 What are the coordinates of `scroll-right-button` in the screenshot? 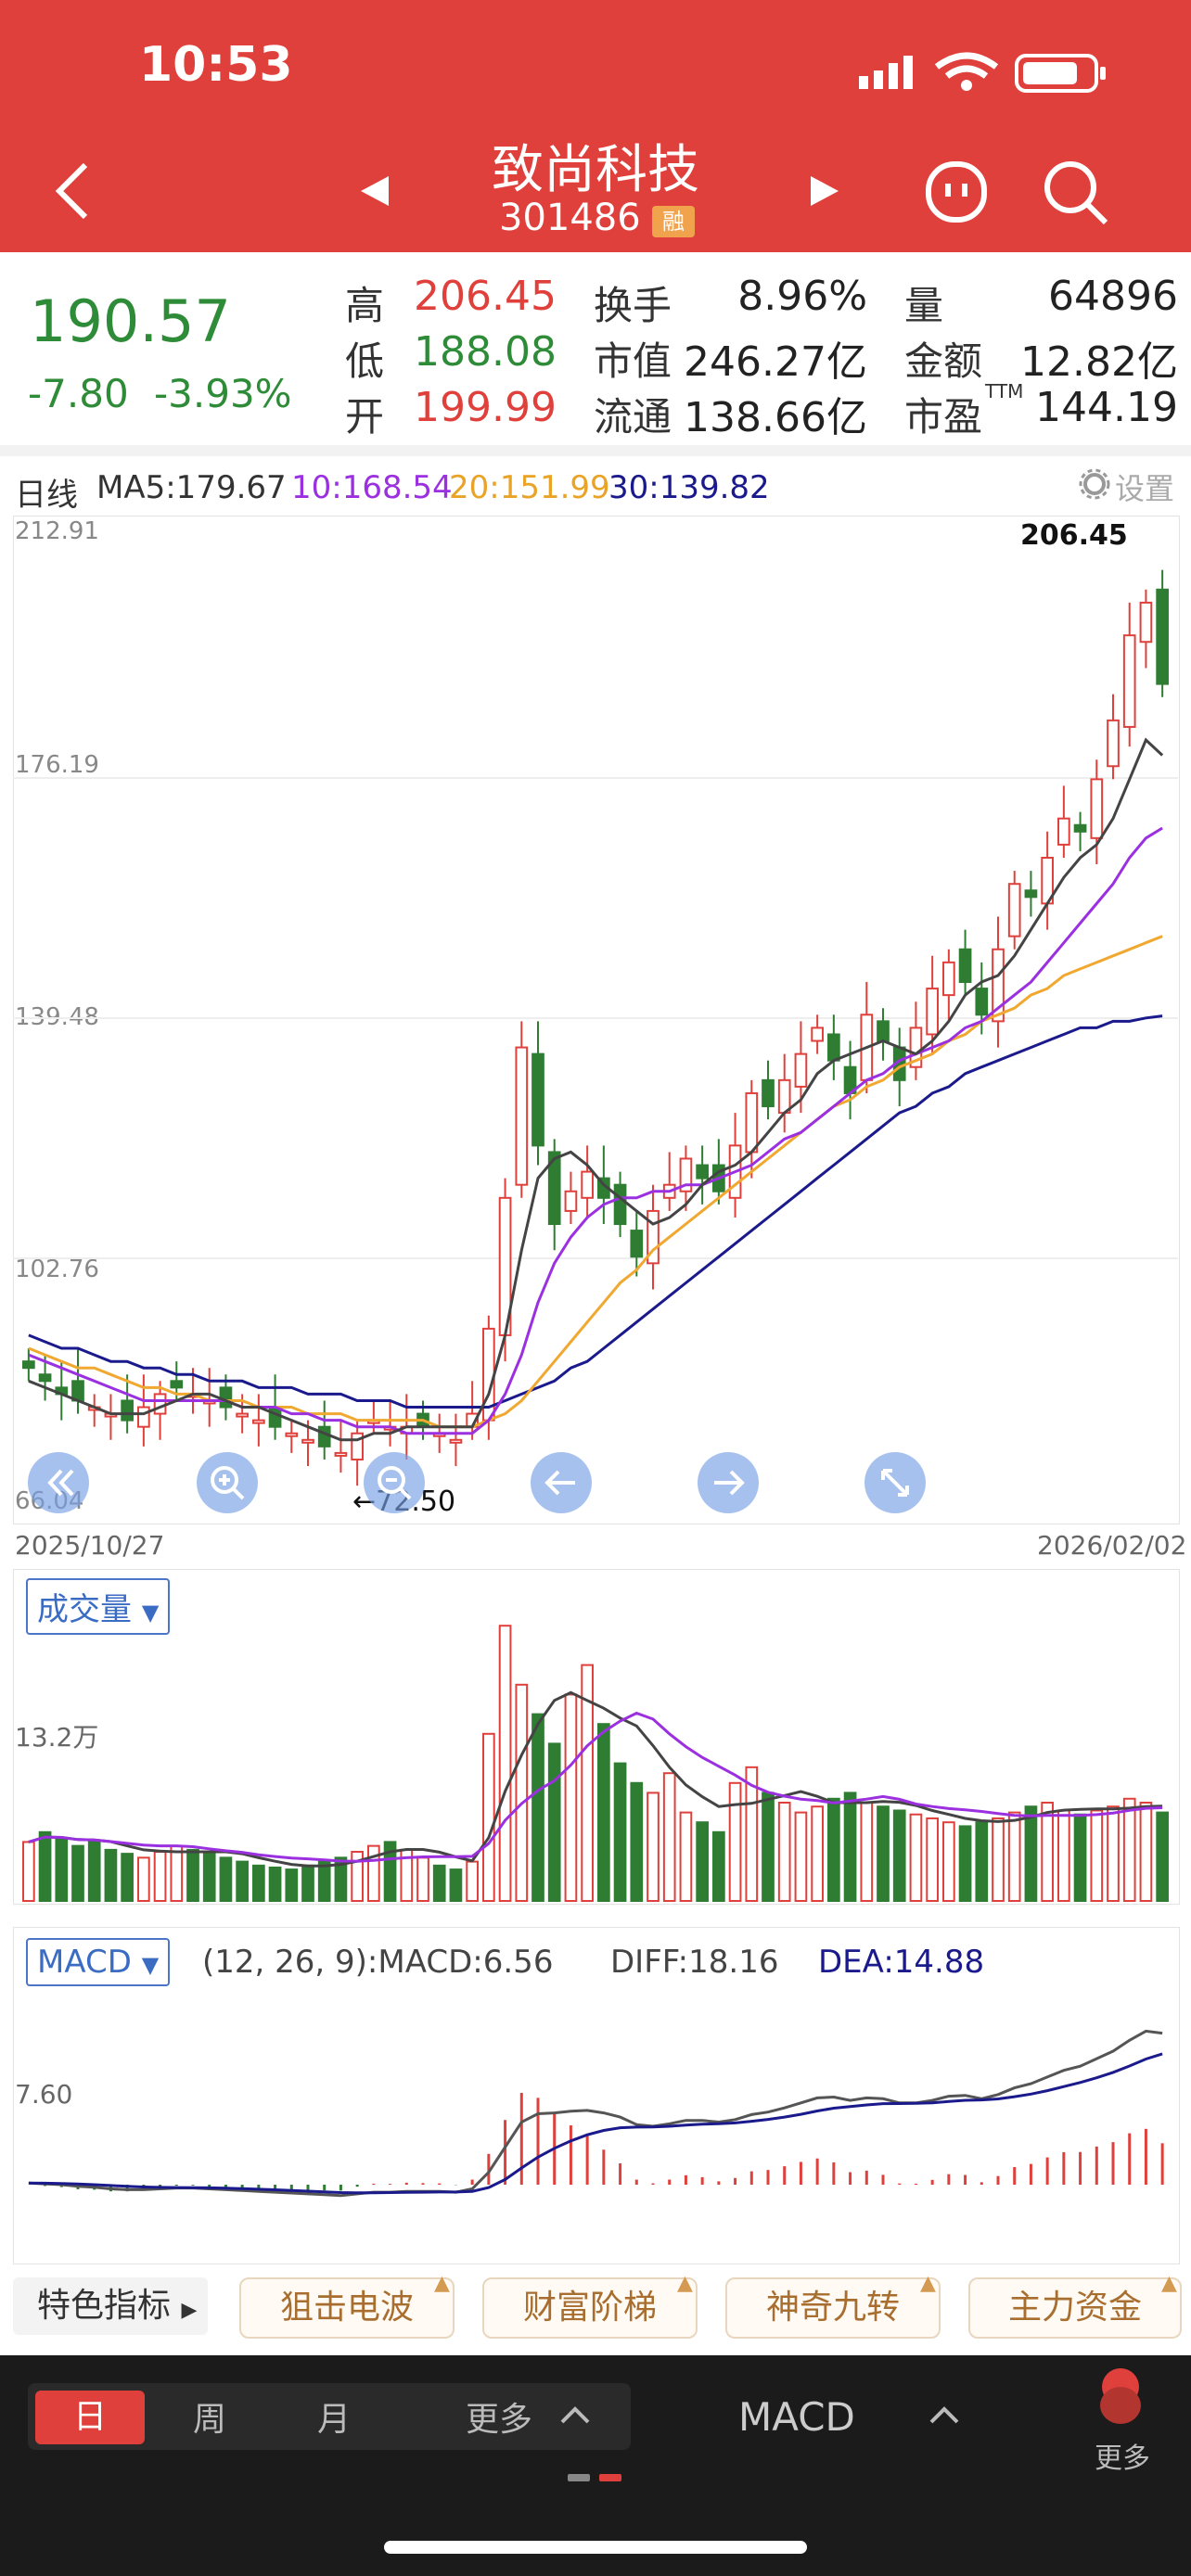 It's located at (728, 1483).